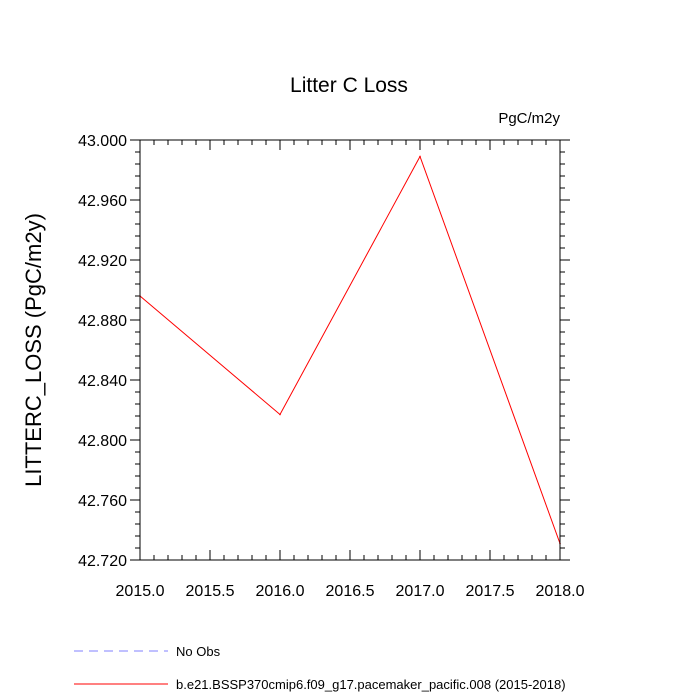 This screenshot has height=700, width=700. Describe the element at coordinates (529, 118) in the screenshot. I see `units-label: PgC/m2y` at that location.